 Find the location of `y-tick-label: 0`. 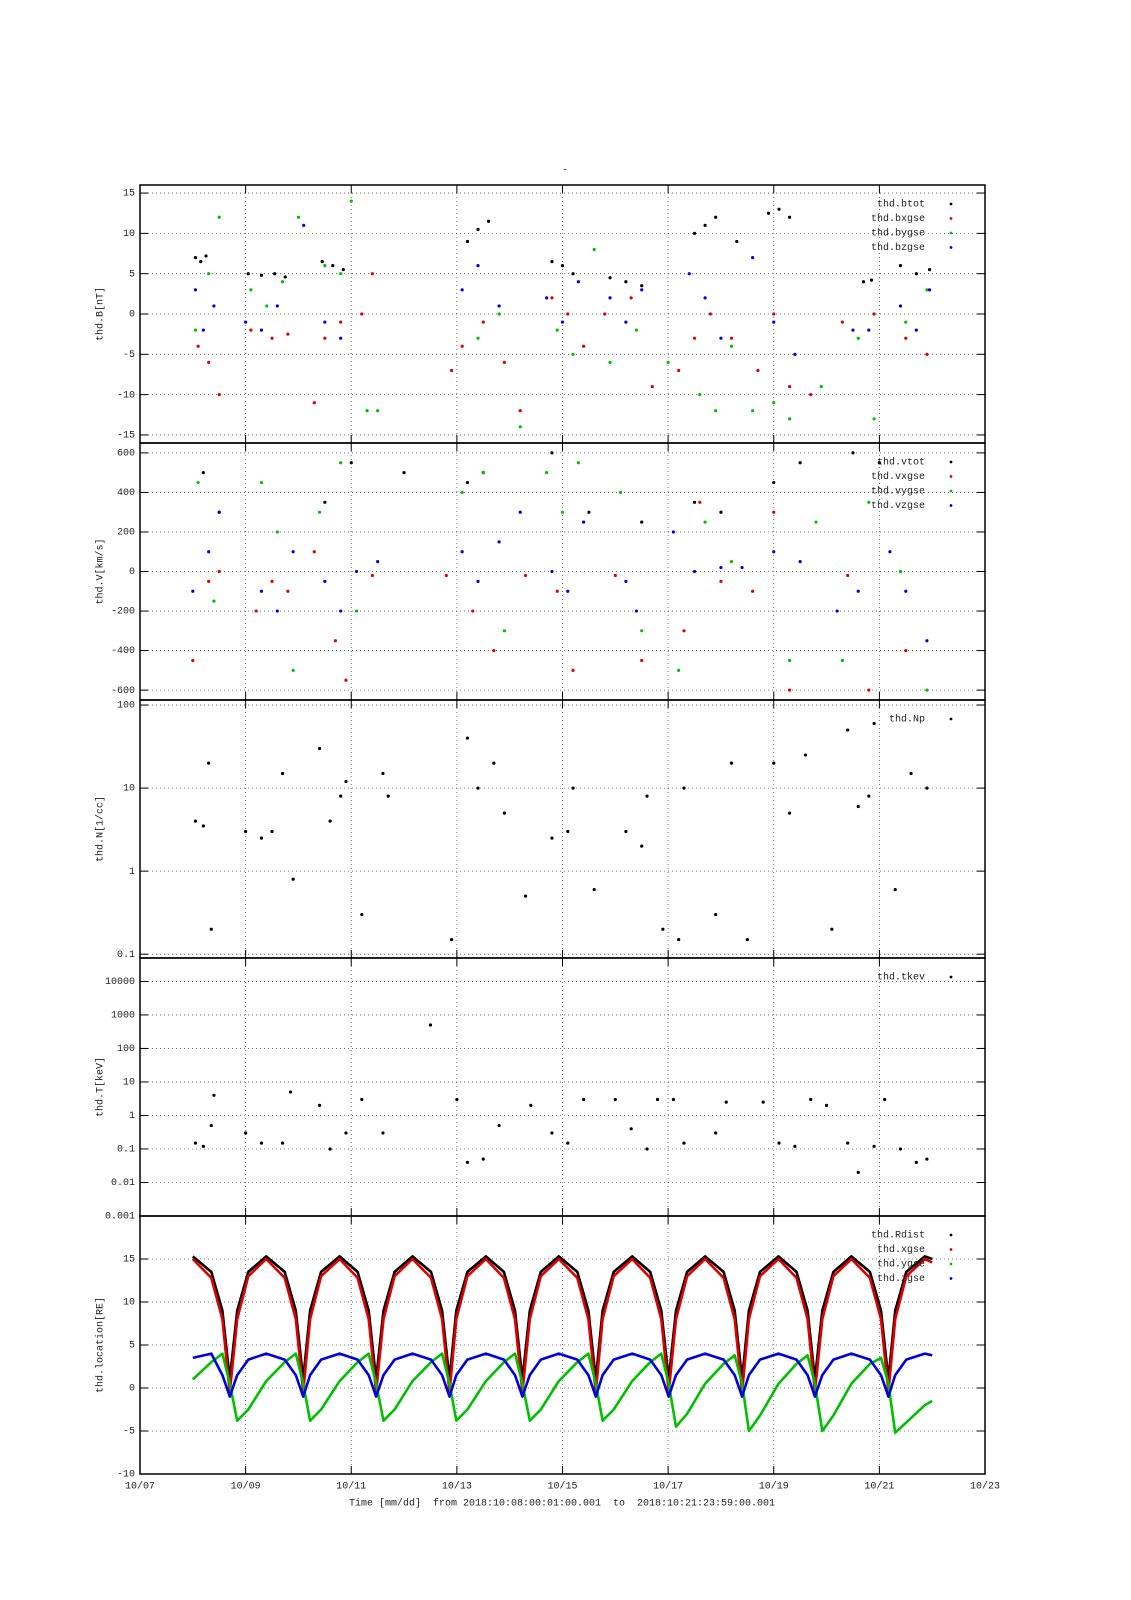

y-tick-label: 0 is located at coordinates (132, 315).